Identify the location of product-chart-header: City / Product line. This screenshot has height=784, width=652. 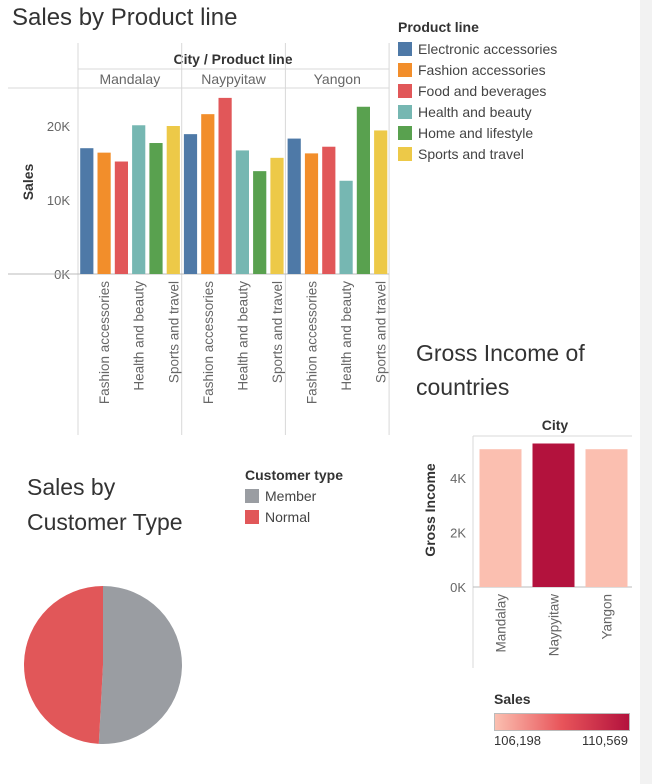
(232, 59).